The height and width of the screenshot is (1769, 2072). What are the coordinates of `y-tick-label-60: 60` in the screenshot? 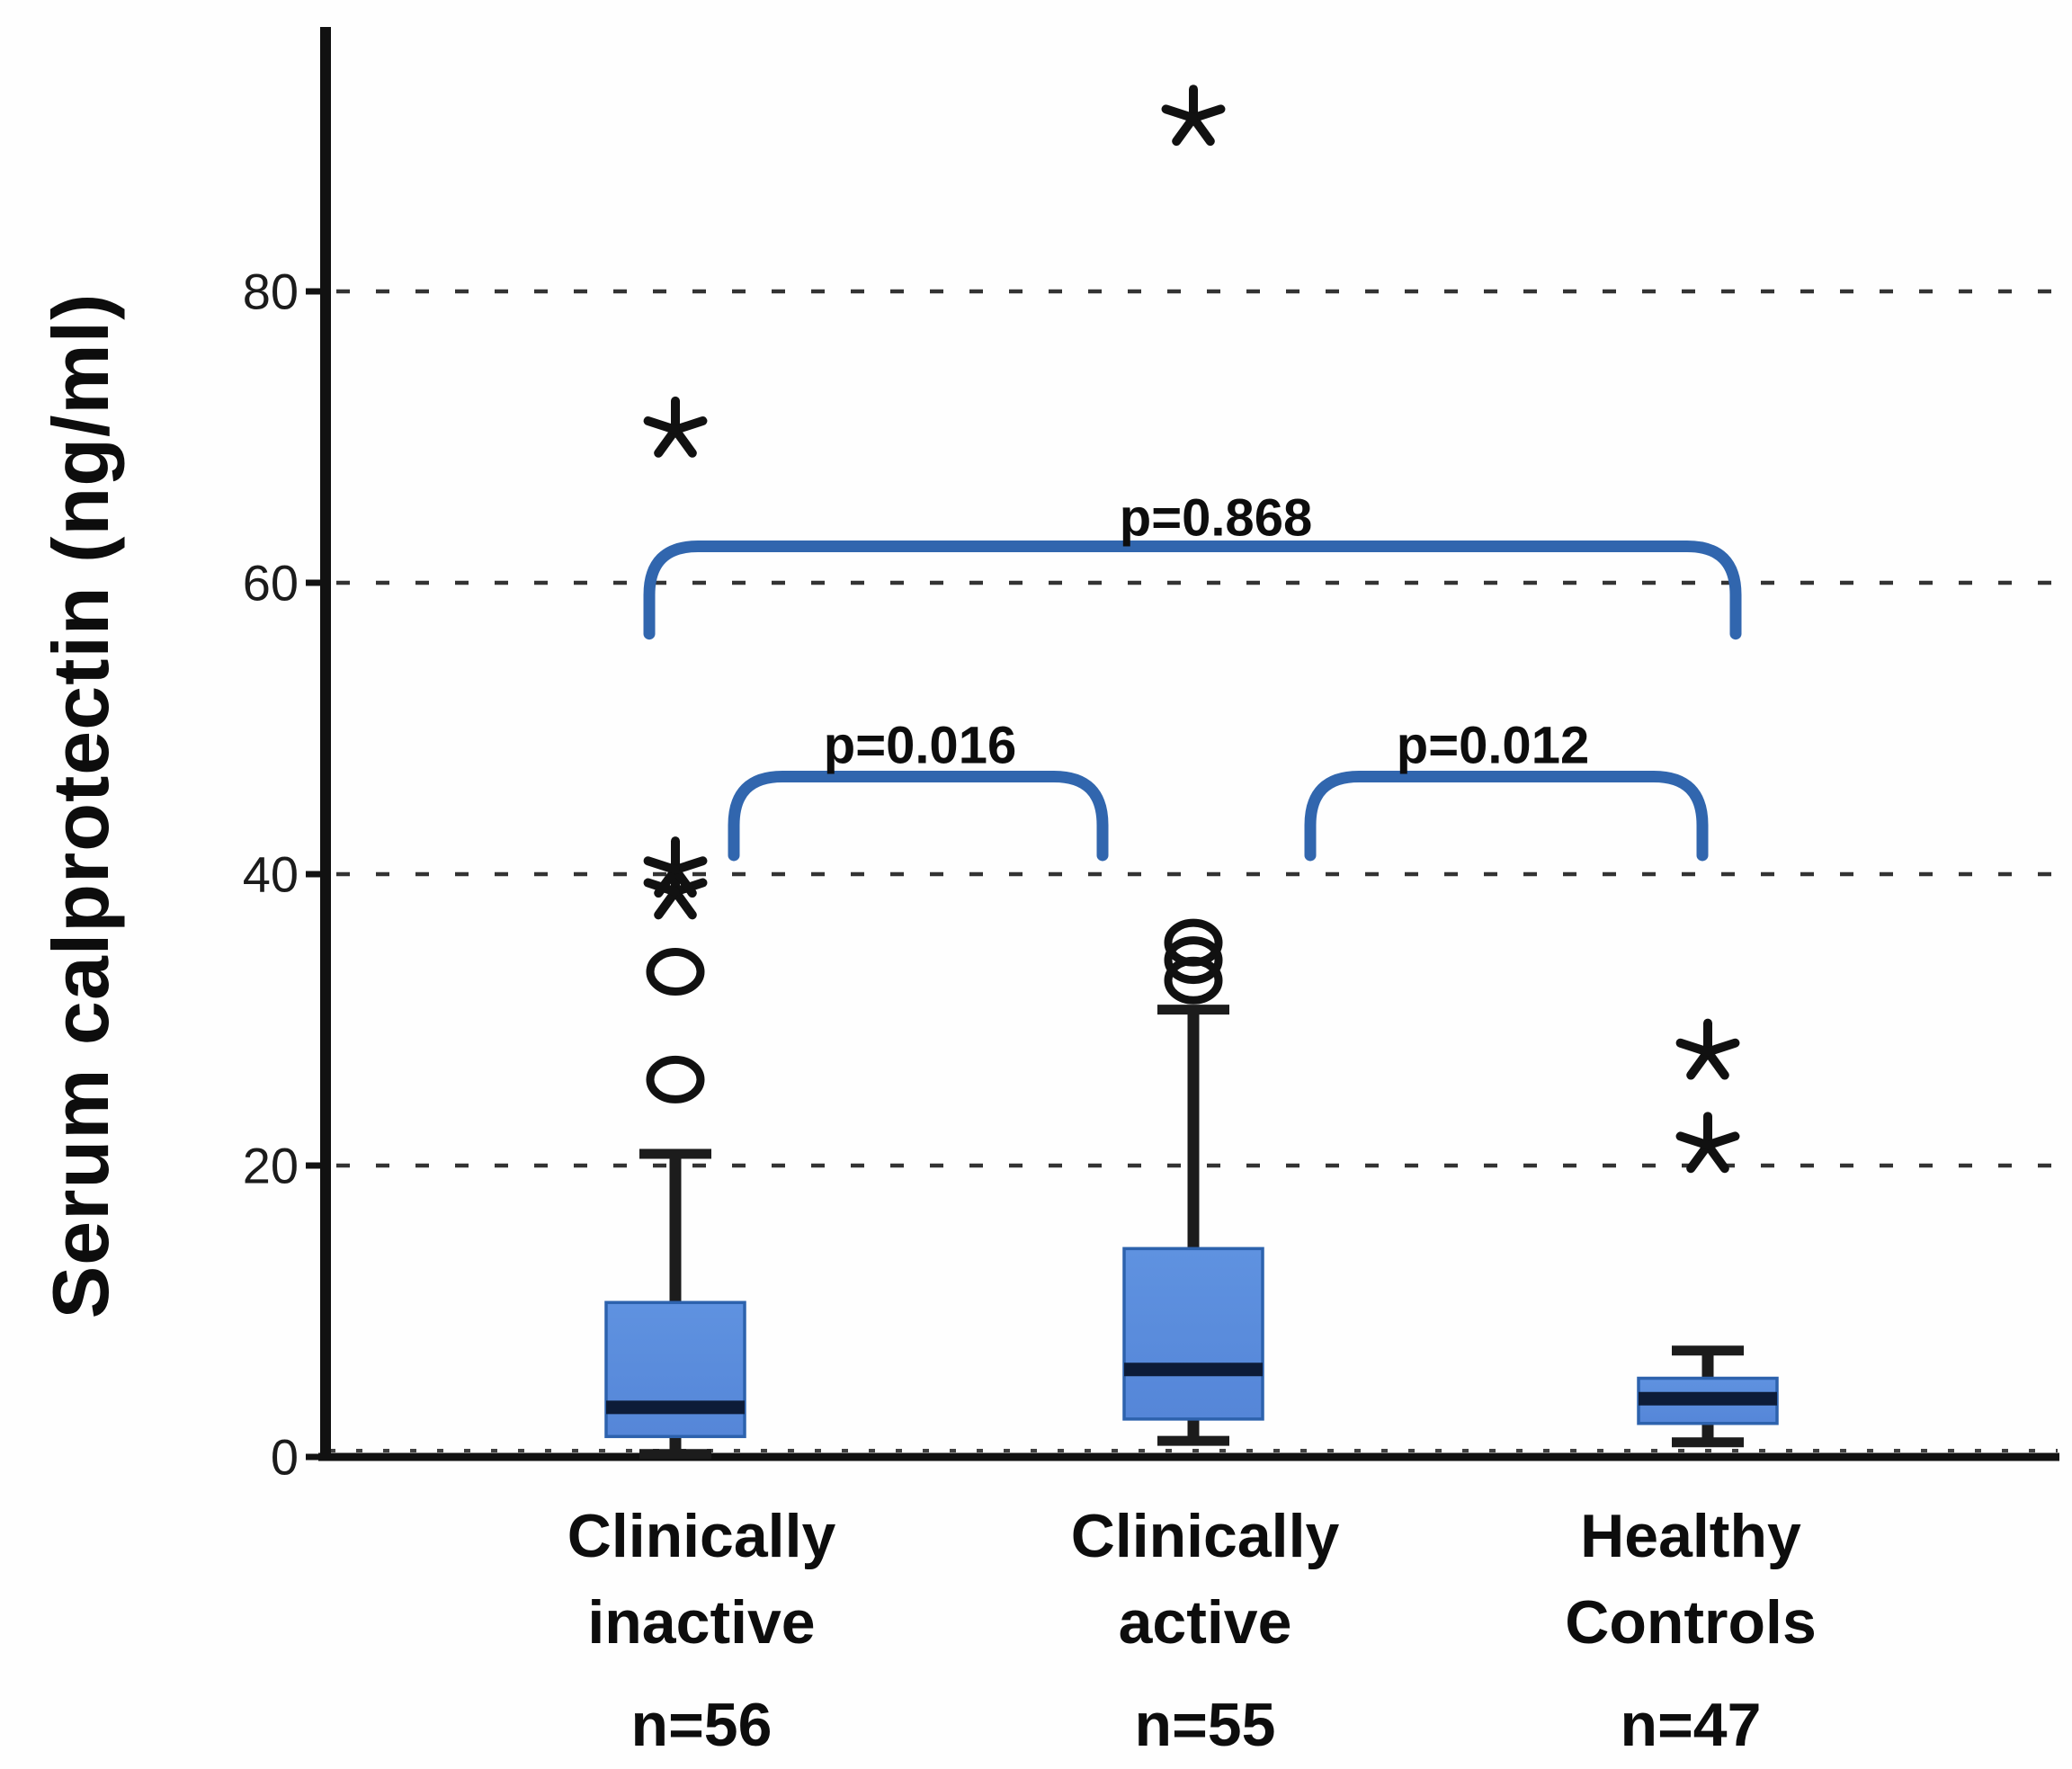 It's located at (271, 583).